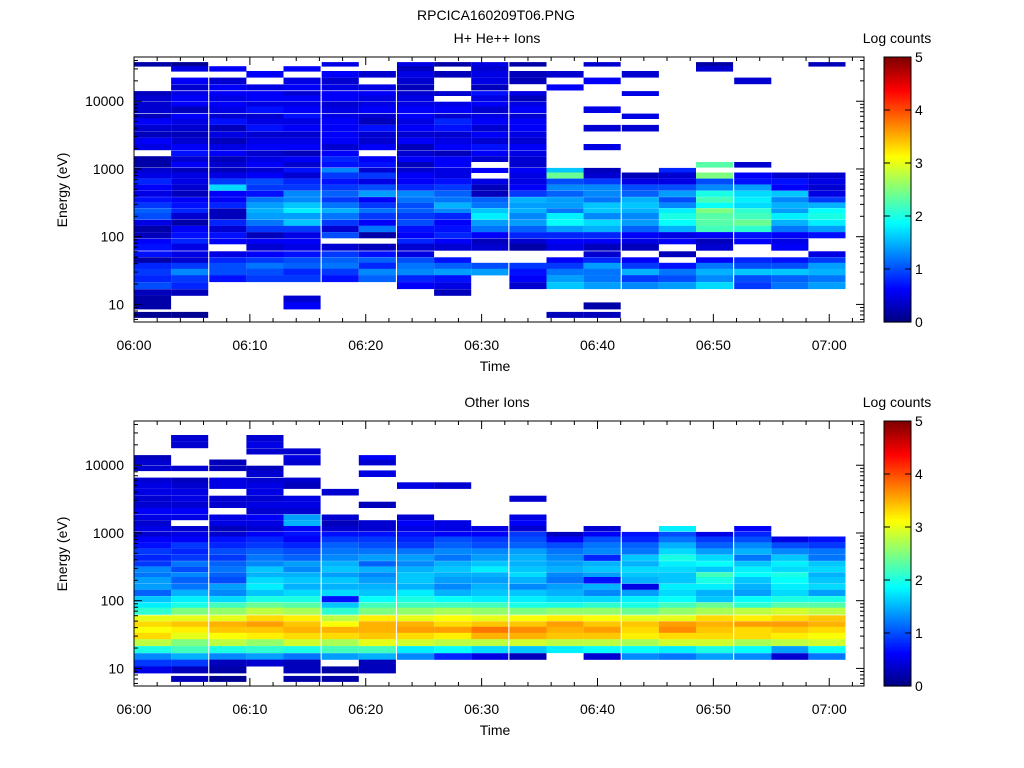  I want to click on x-tick-label: 06:00, so click(133, 709).